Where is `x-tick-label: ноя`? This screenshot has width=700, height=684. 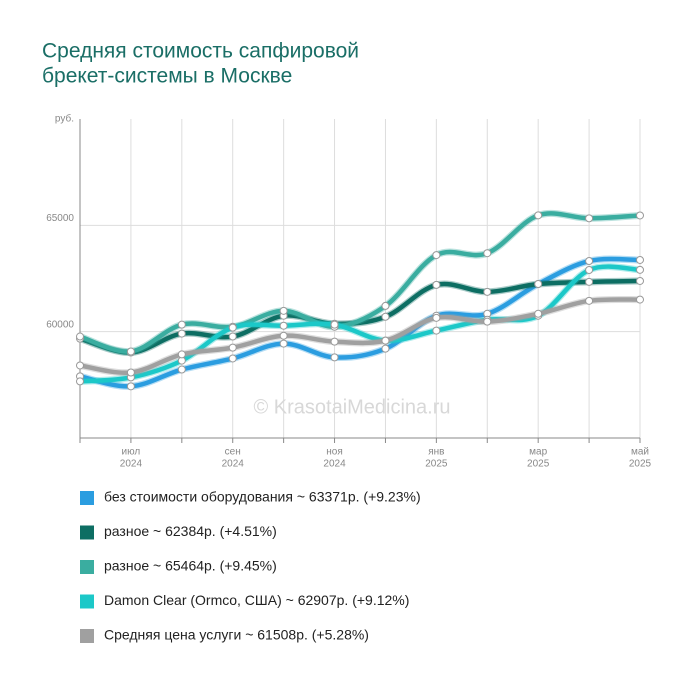
x-tick-label: ноя is located at coordinates (334, 452).